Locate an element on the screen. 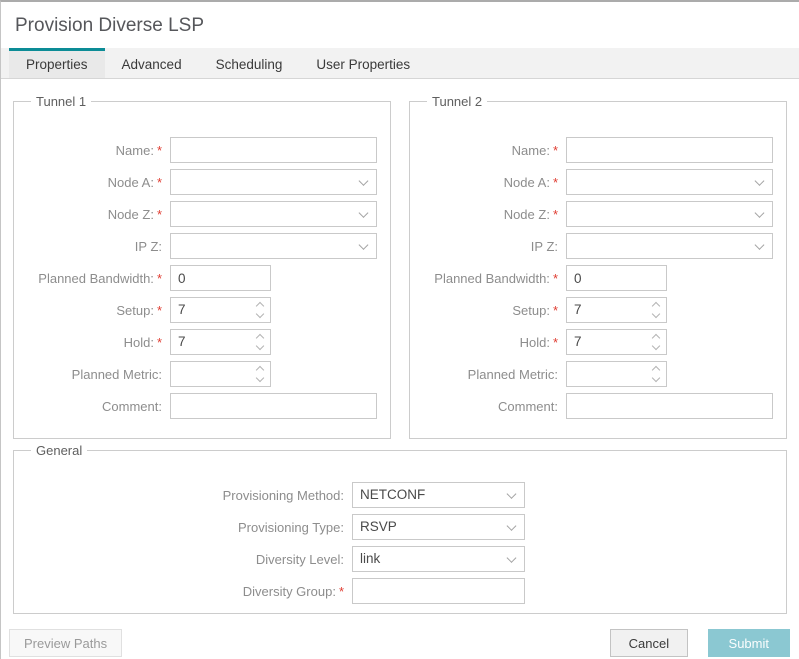 The image size is (799, 659). submit-button: Submit is located at coordinates (748, 643).